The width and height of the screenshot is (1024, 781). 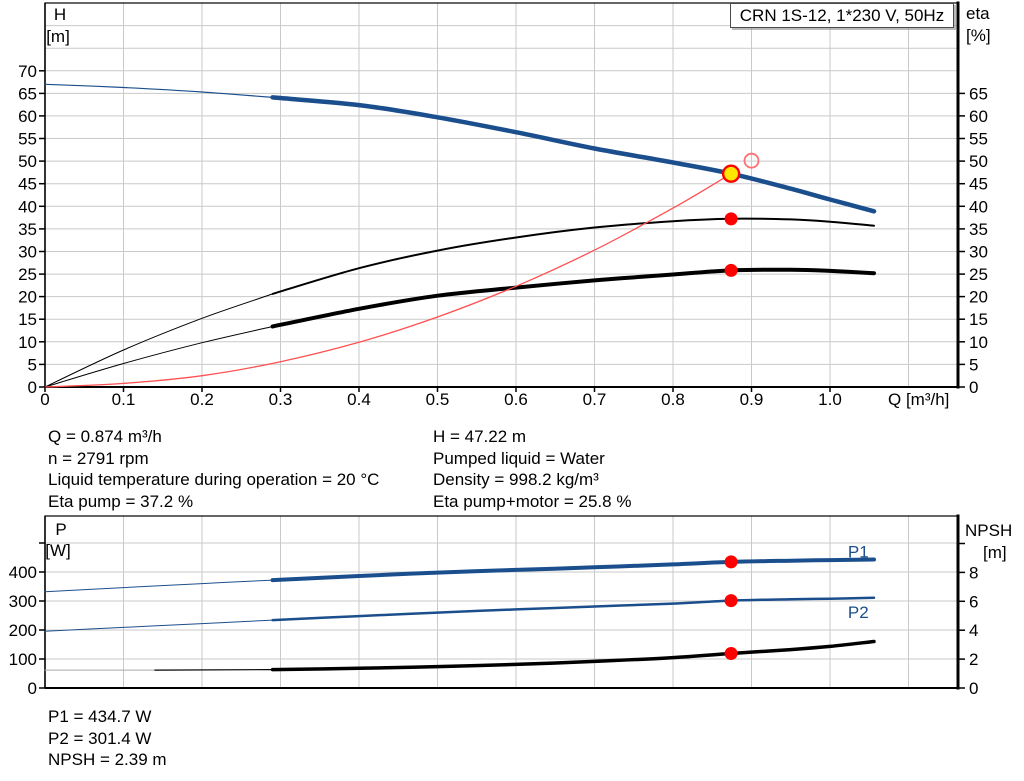 I want to click on x-tick-label: 0.4, so click(x=359, y=399).